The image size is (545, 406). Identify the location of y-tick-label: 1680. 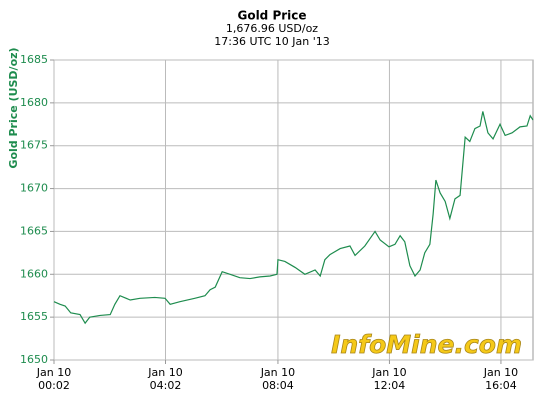
(34, 102).